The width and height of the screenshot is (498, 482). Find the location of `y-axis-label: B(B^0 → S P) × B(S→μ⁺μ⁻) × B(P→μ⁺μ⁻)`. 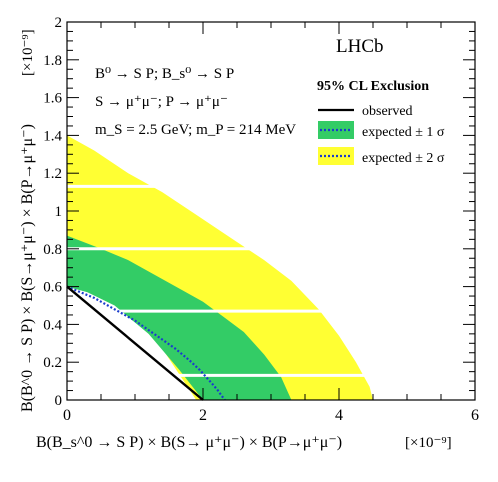

y-axis-label: B(B^0 → S P) × B(S→μ⁺μ⁻) × B(P→μ⁺μ⁻) is located at coordinates (27, 268).